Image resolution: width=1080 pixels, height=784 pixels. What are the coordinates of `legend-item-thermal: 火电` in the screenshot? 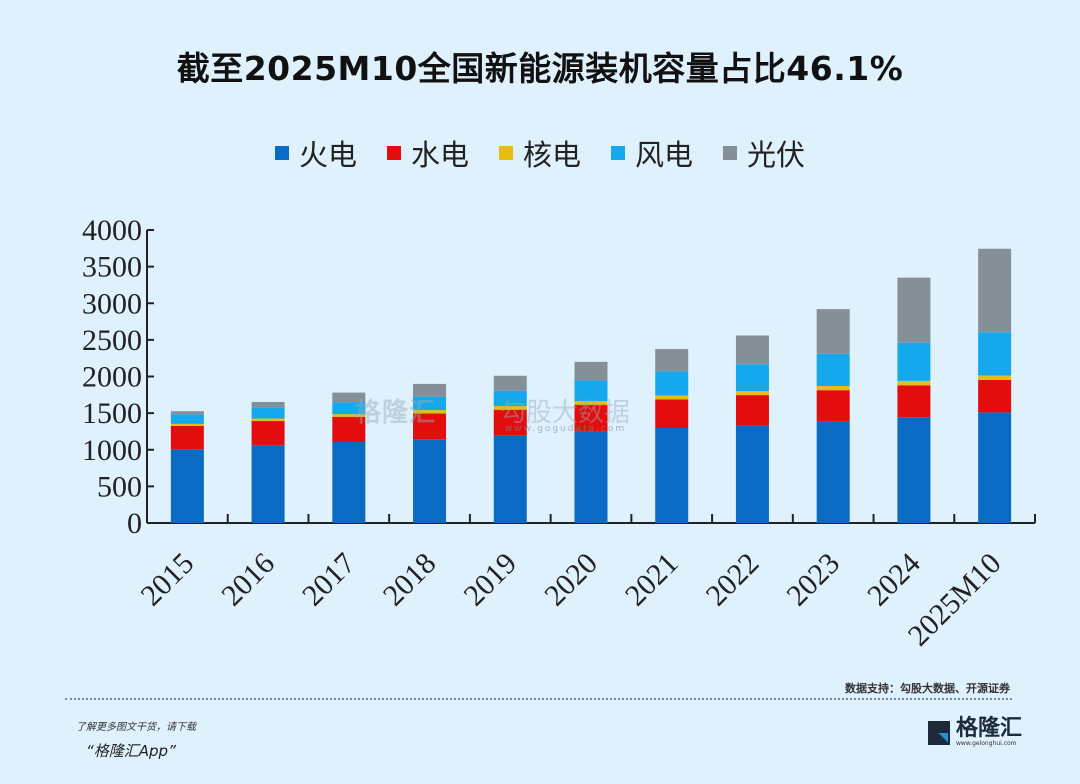 It's located at (315, 153).